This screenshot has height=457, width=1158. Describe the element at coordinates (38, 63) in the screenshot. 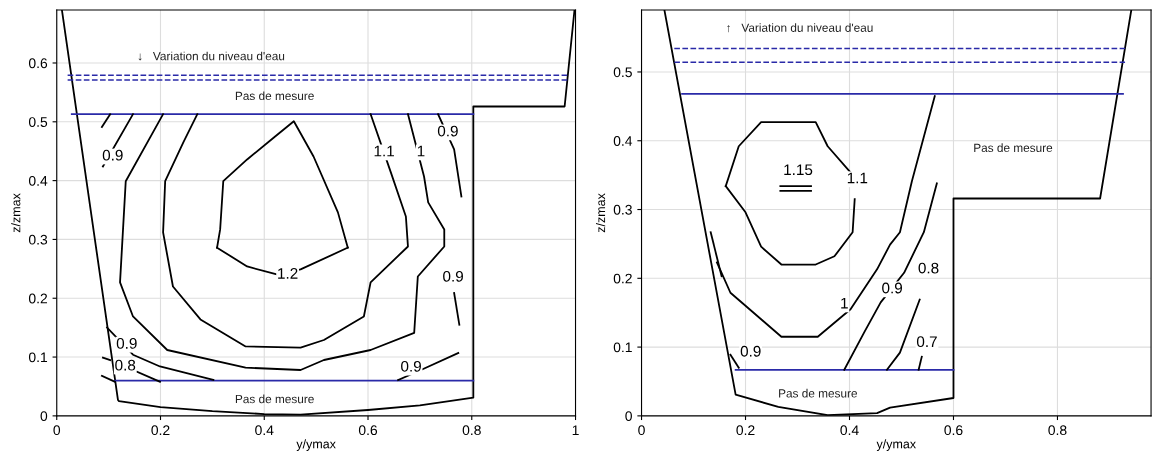

I see `y-tick-label: 0.6` at that location.